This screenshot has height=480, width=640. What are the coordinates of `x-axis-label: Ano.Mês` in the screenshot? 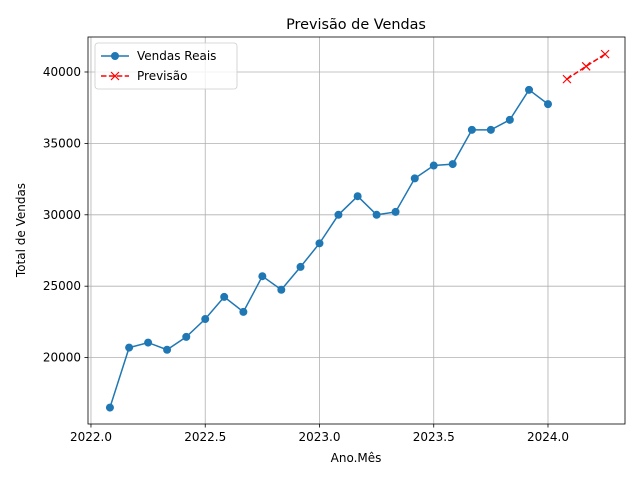 It's located at (356, 458).